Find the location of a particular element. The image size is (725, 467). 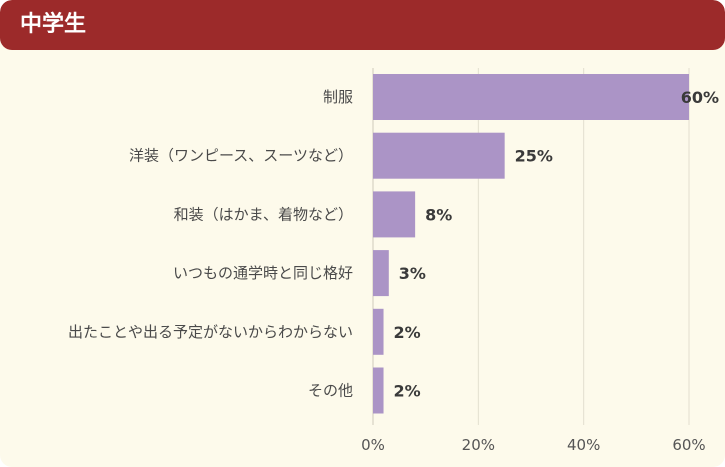

data-label: 60% is located at coordinates (700, 97).